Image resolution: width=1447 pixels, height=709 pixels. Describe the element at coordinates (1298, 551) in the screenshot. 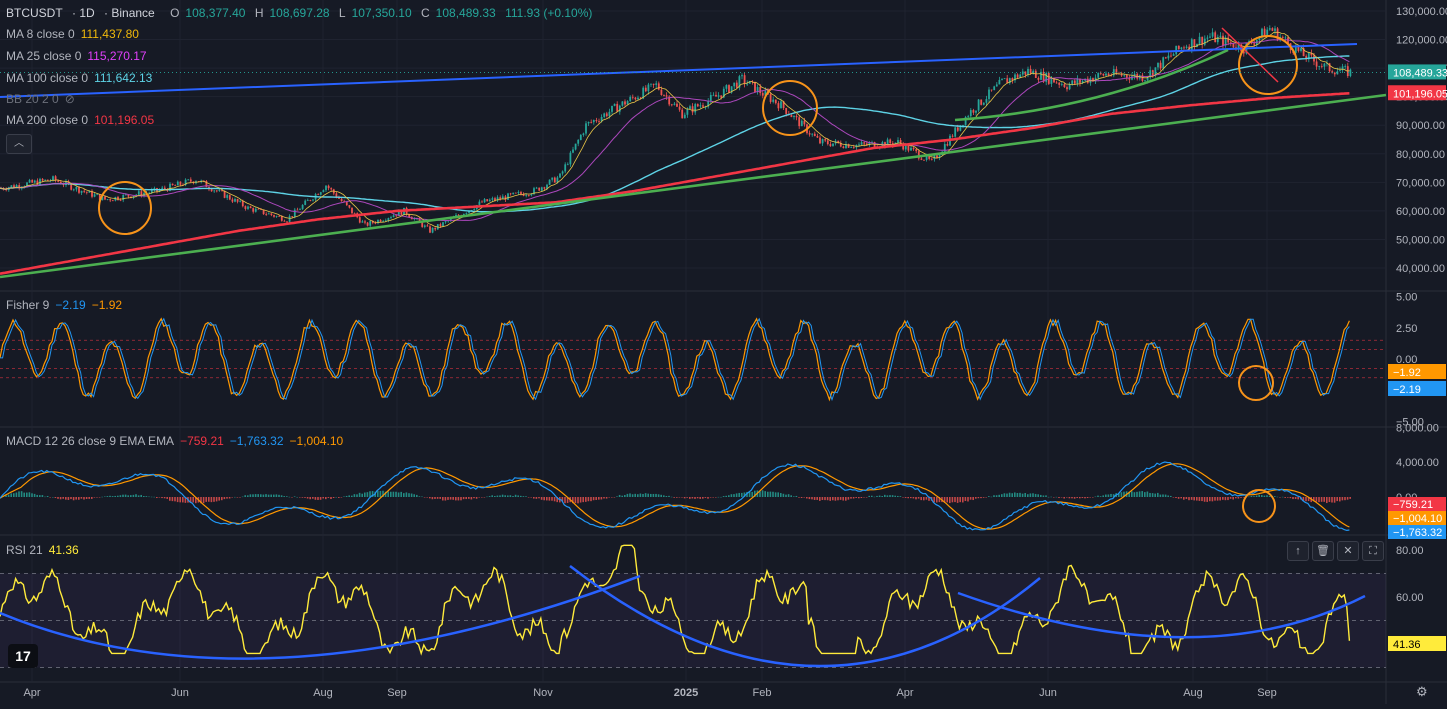

I see `move-up-icon: ↑` at that location.